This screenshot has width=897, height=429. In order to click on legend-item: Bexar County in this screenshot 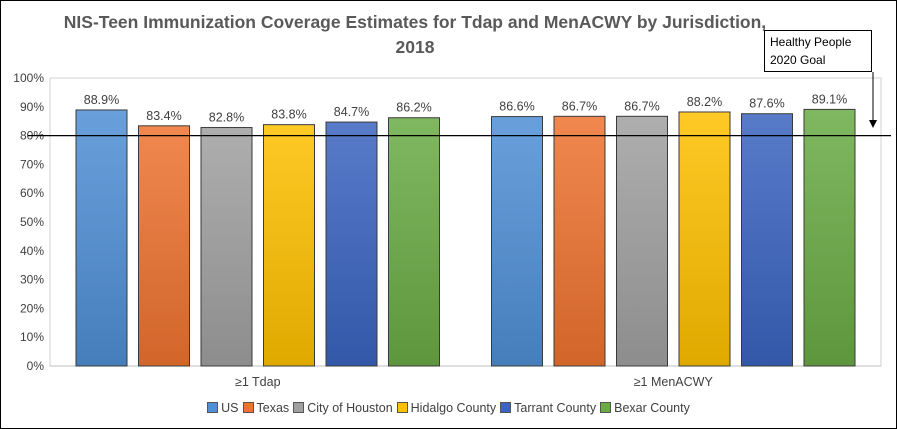, I will do `click(645, 408)`.